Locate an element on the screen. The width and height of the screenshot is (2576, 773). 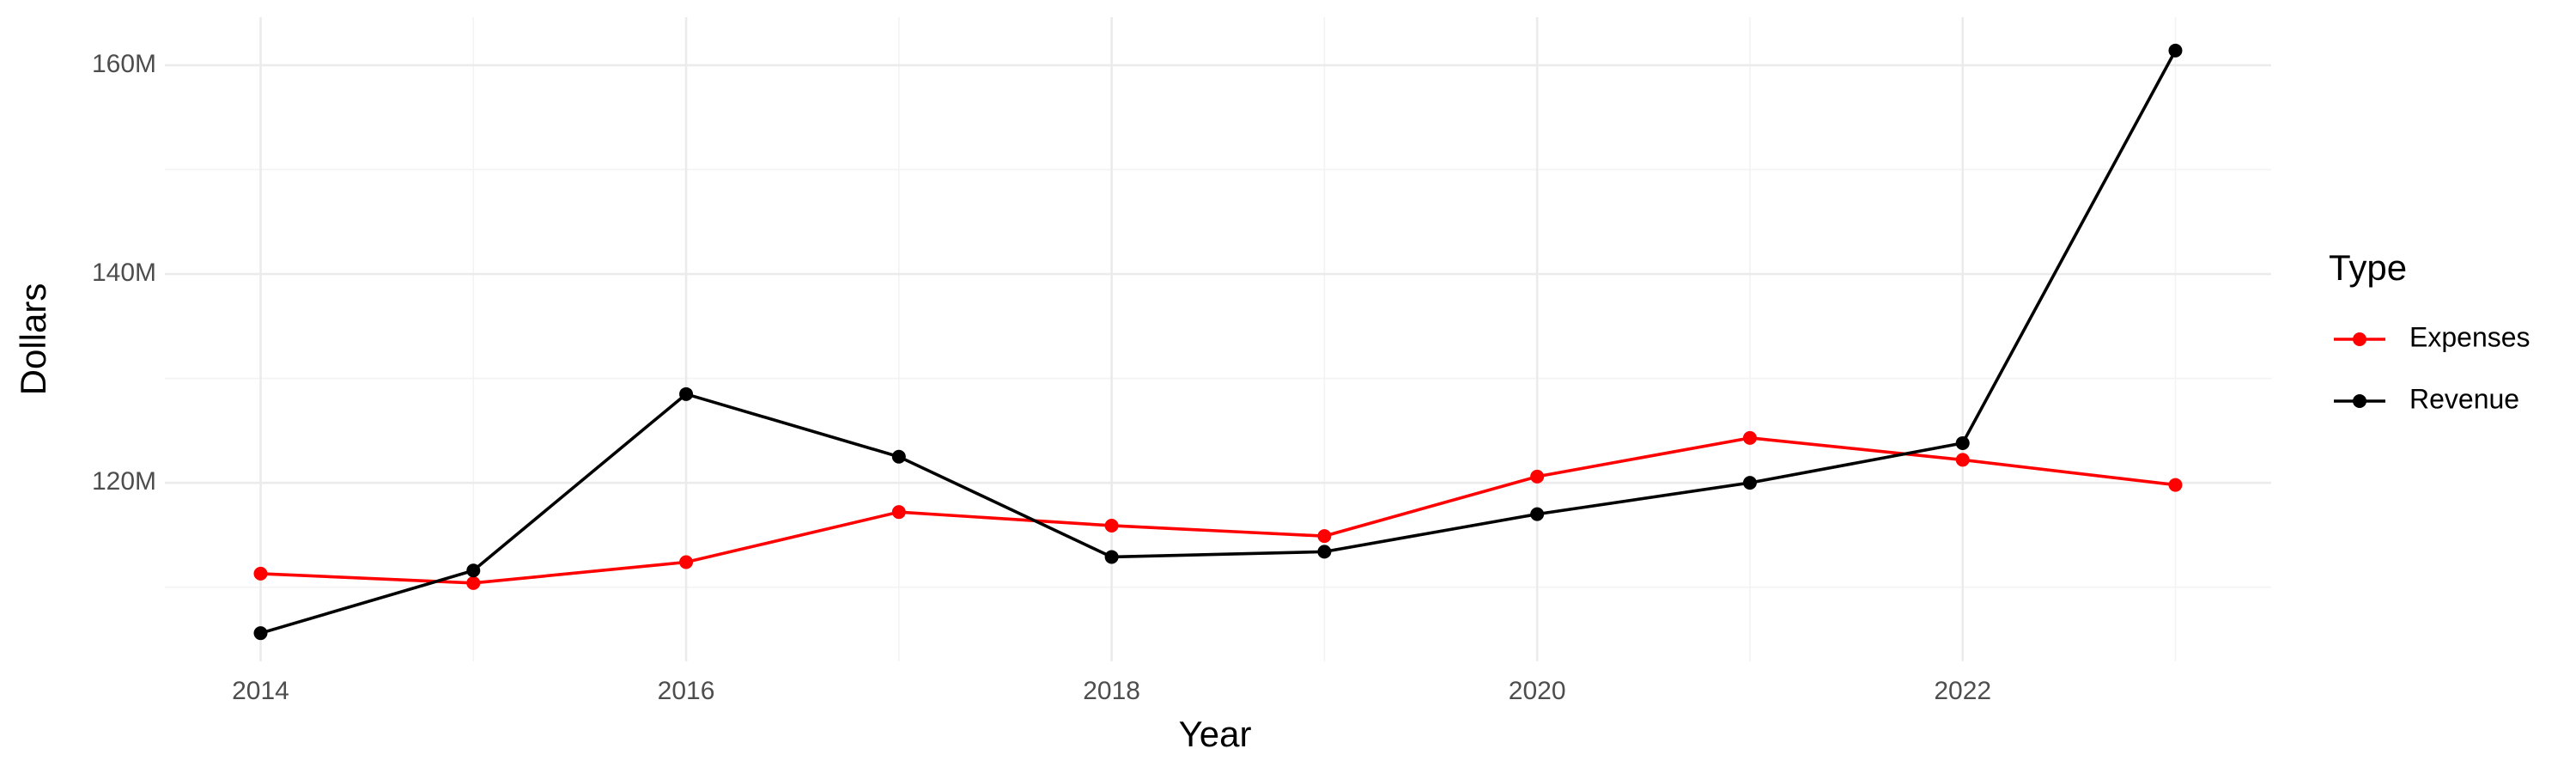
x-axis-title: Year is located at coordinates (1215, 734).